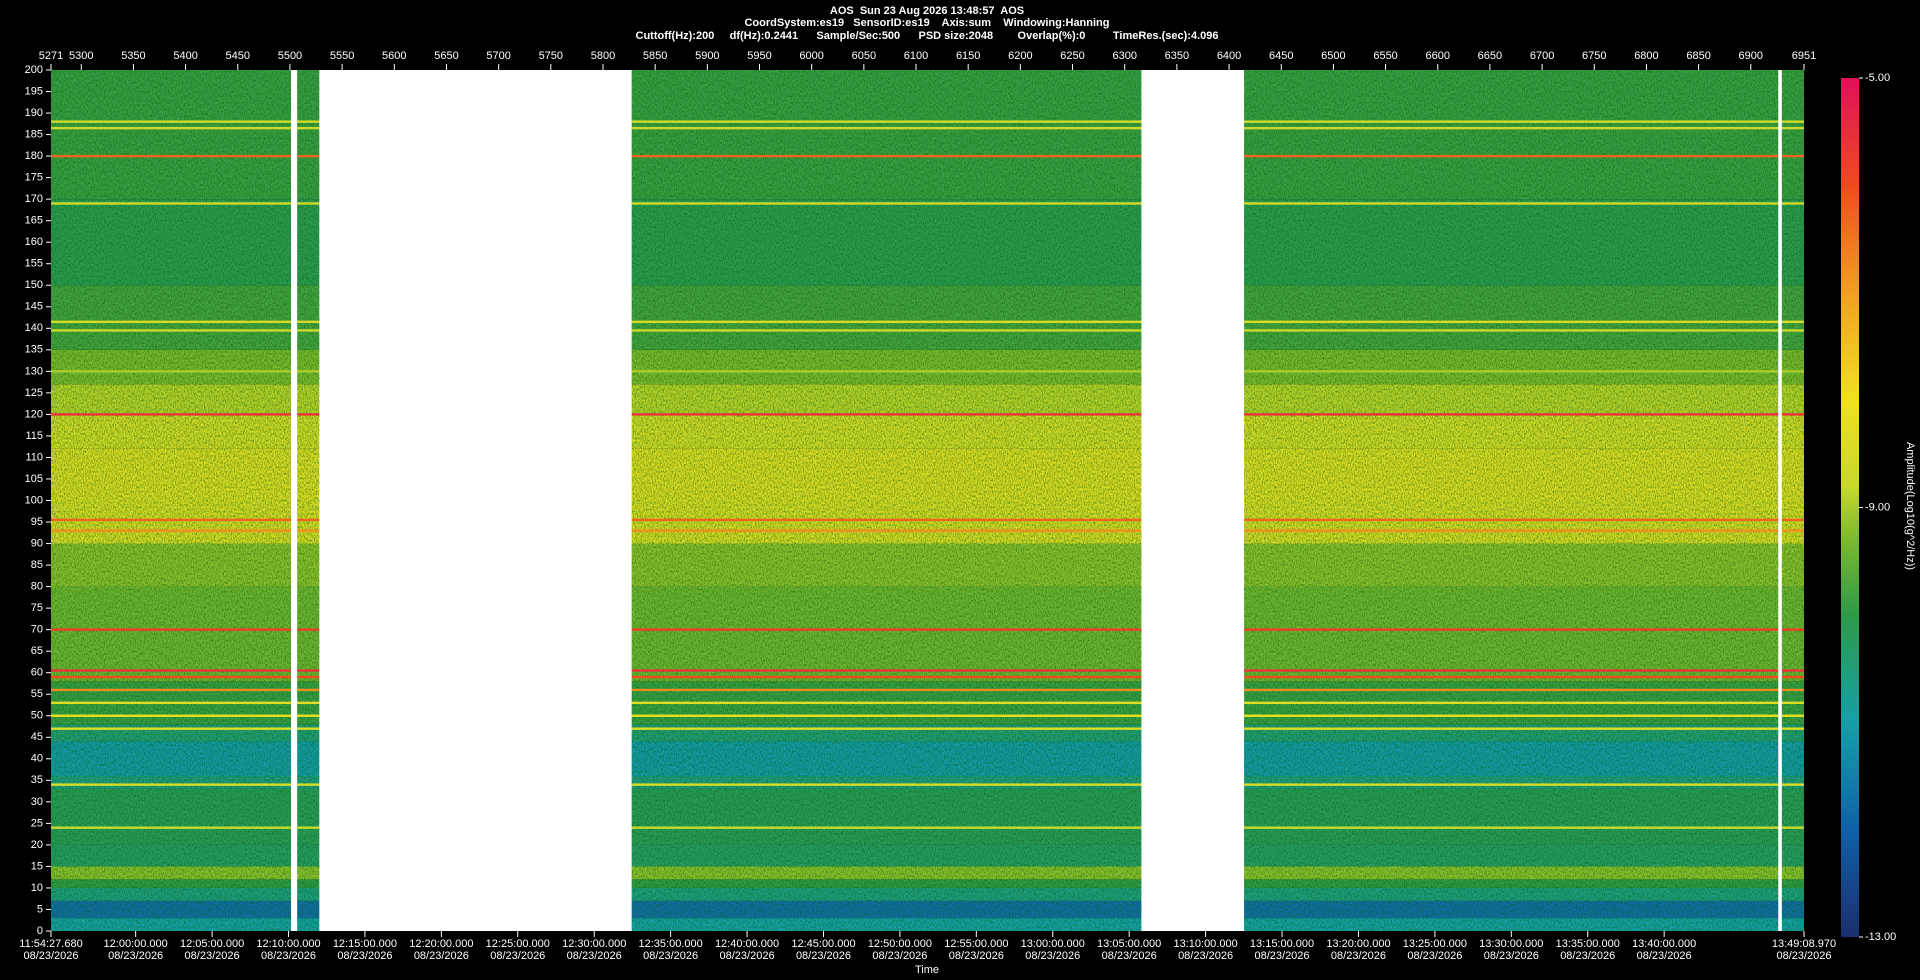 This screenshot has width=1920, height=980. Describe the element at coordinates (441, 944) in the screenshot. I see `x-tick-label: 12:20:00.000` at that location.